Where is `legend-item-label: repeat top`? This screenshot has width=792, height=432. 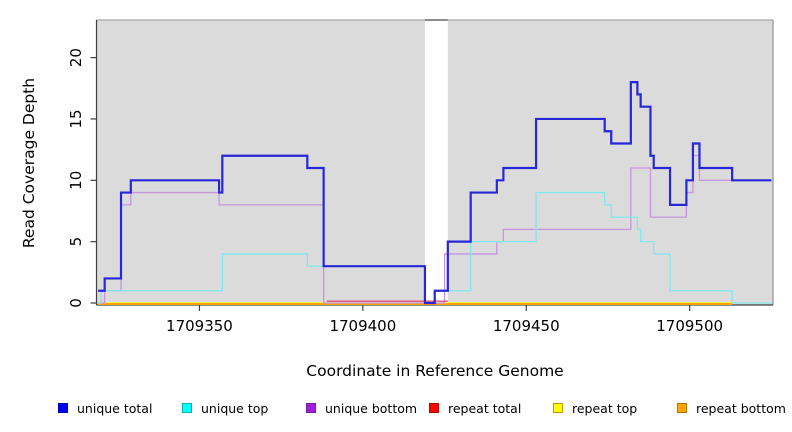 legend-item-label: repeat top is located at coordinates (605, 408).